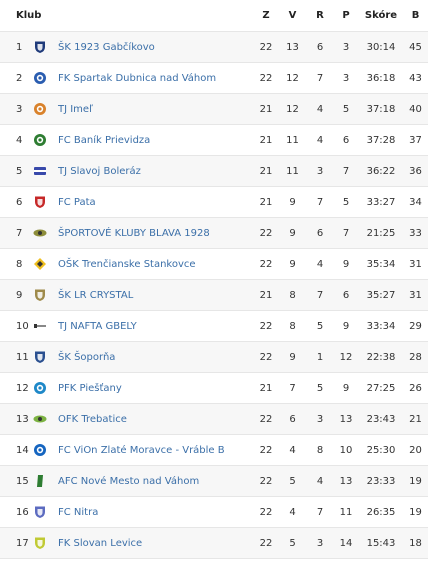  Describe the element at coordinates (97, 326) in the screenshot. I see `club-name-link: TJ NAFTA GBELY` at that location.